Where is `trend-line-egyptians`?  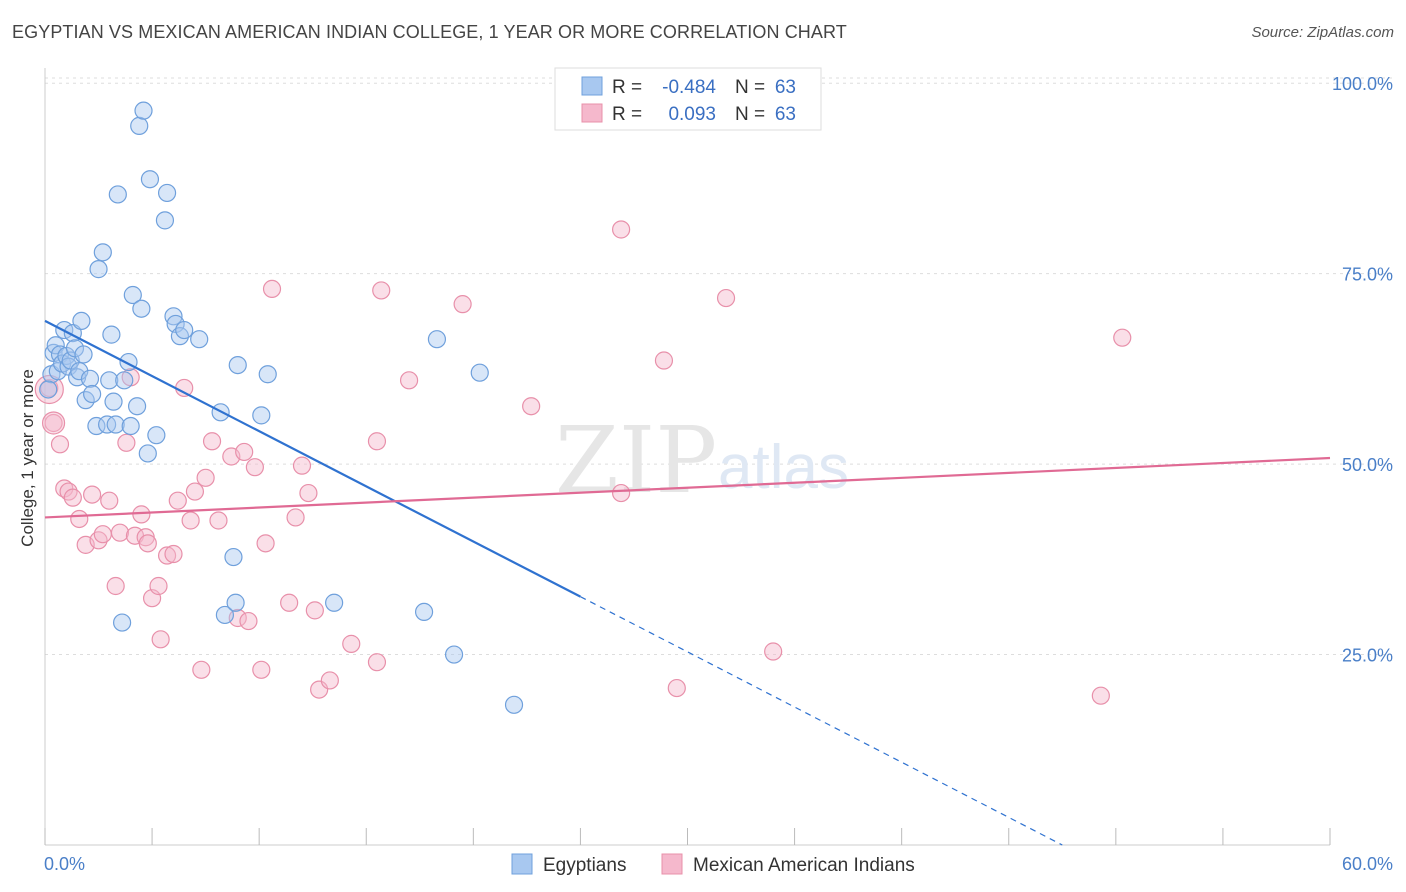
trend-line-egyptians is located at coordinates (312, 458).